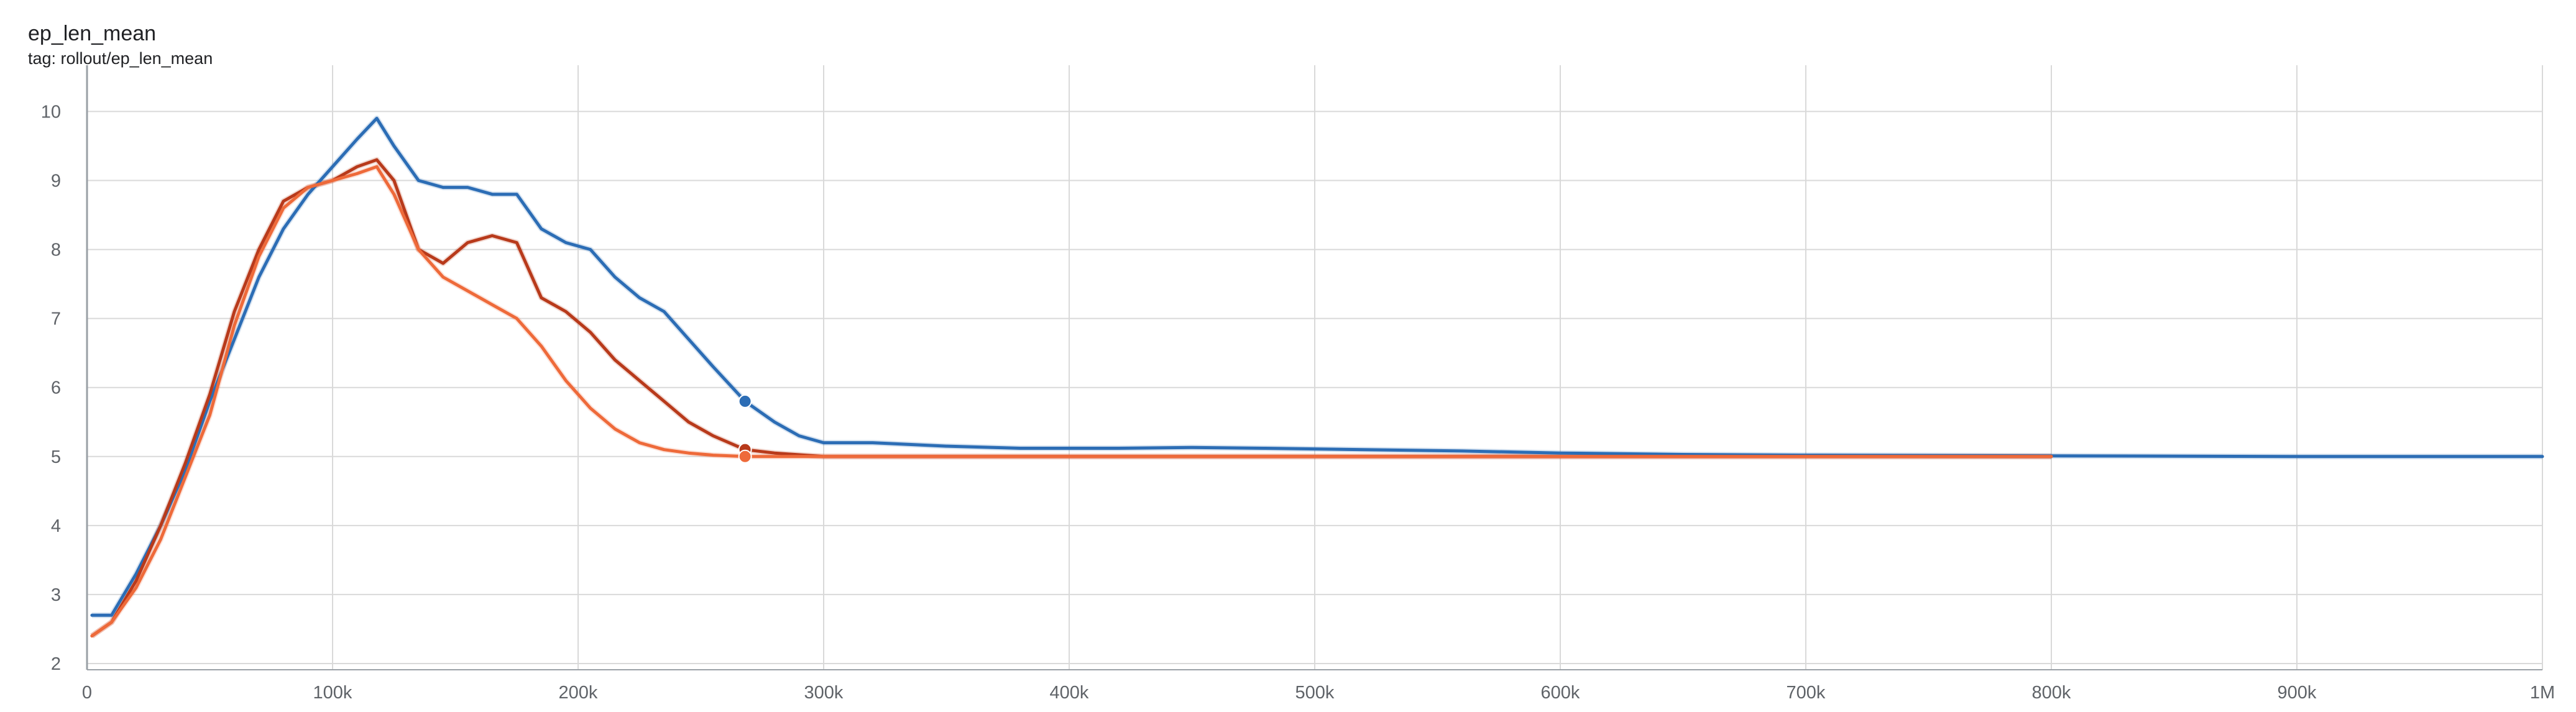 The width and height of the screenshot is (2576, 712). I want to click on x-tick-label: 400k, so click(1069, 693).